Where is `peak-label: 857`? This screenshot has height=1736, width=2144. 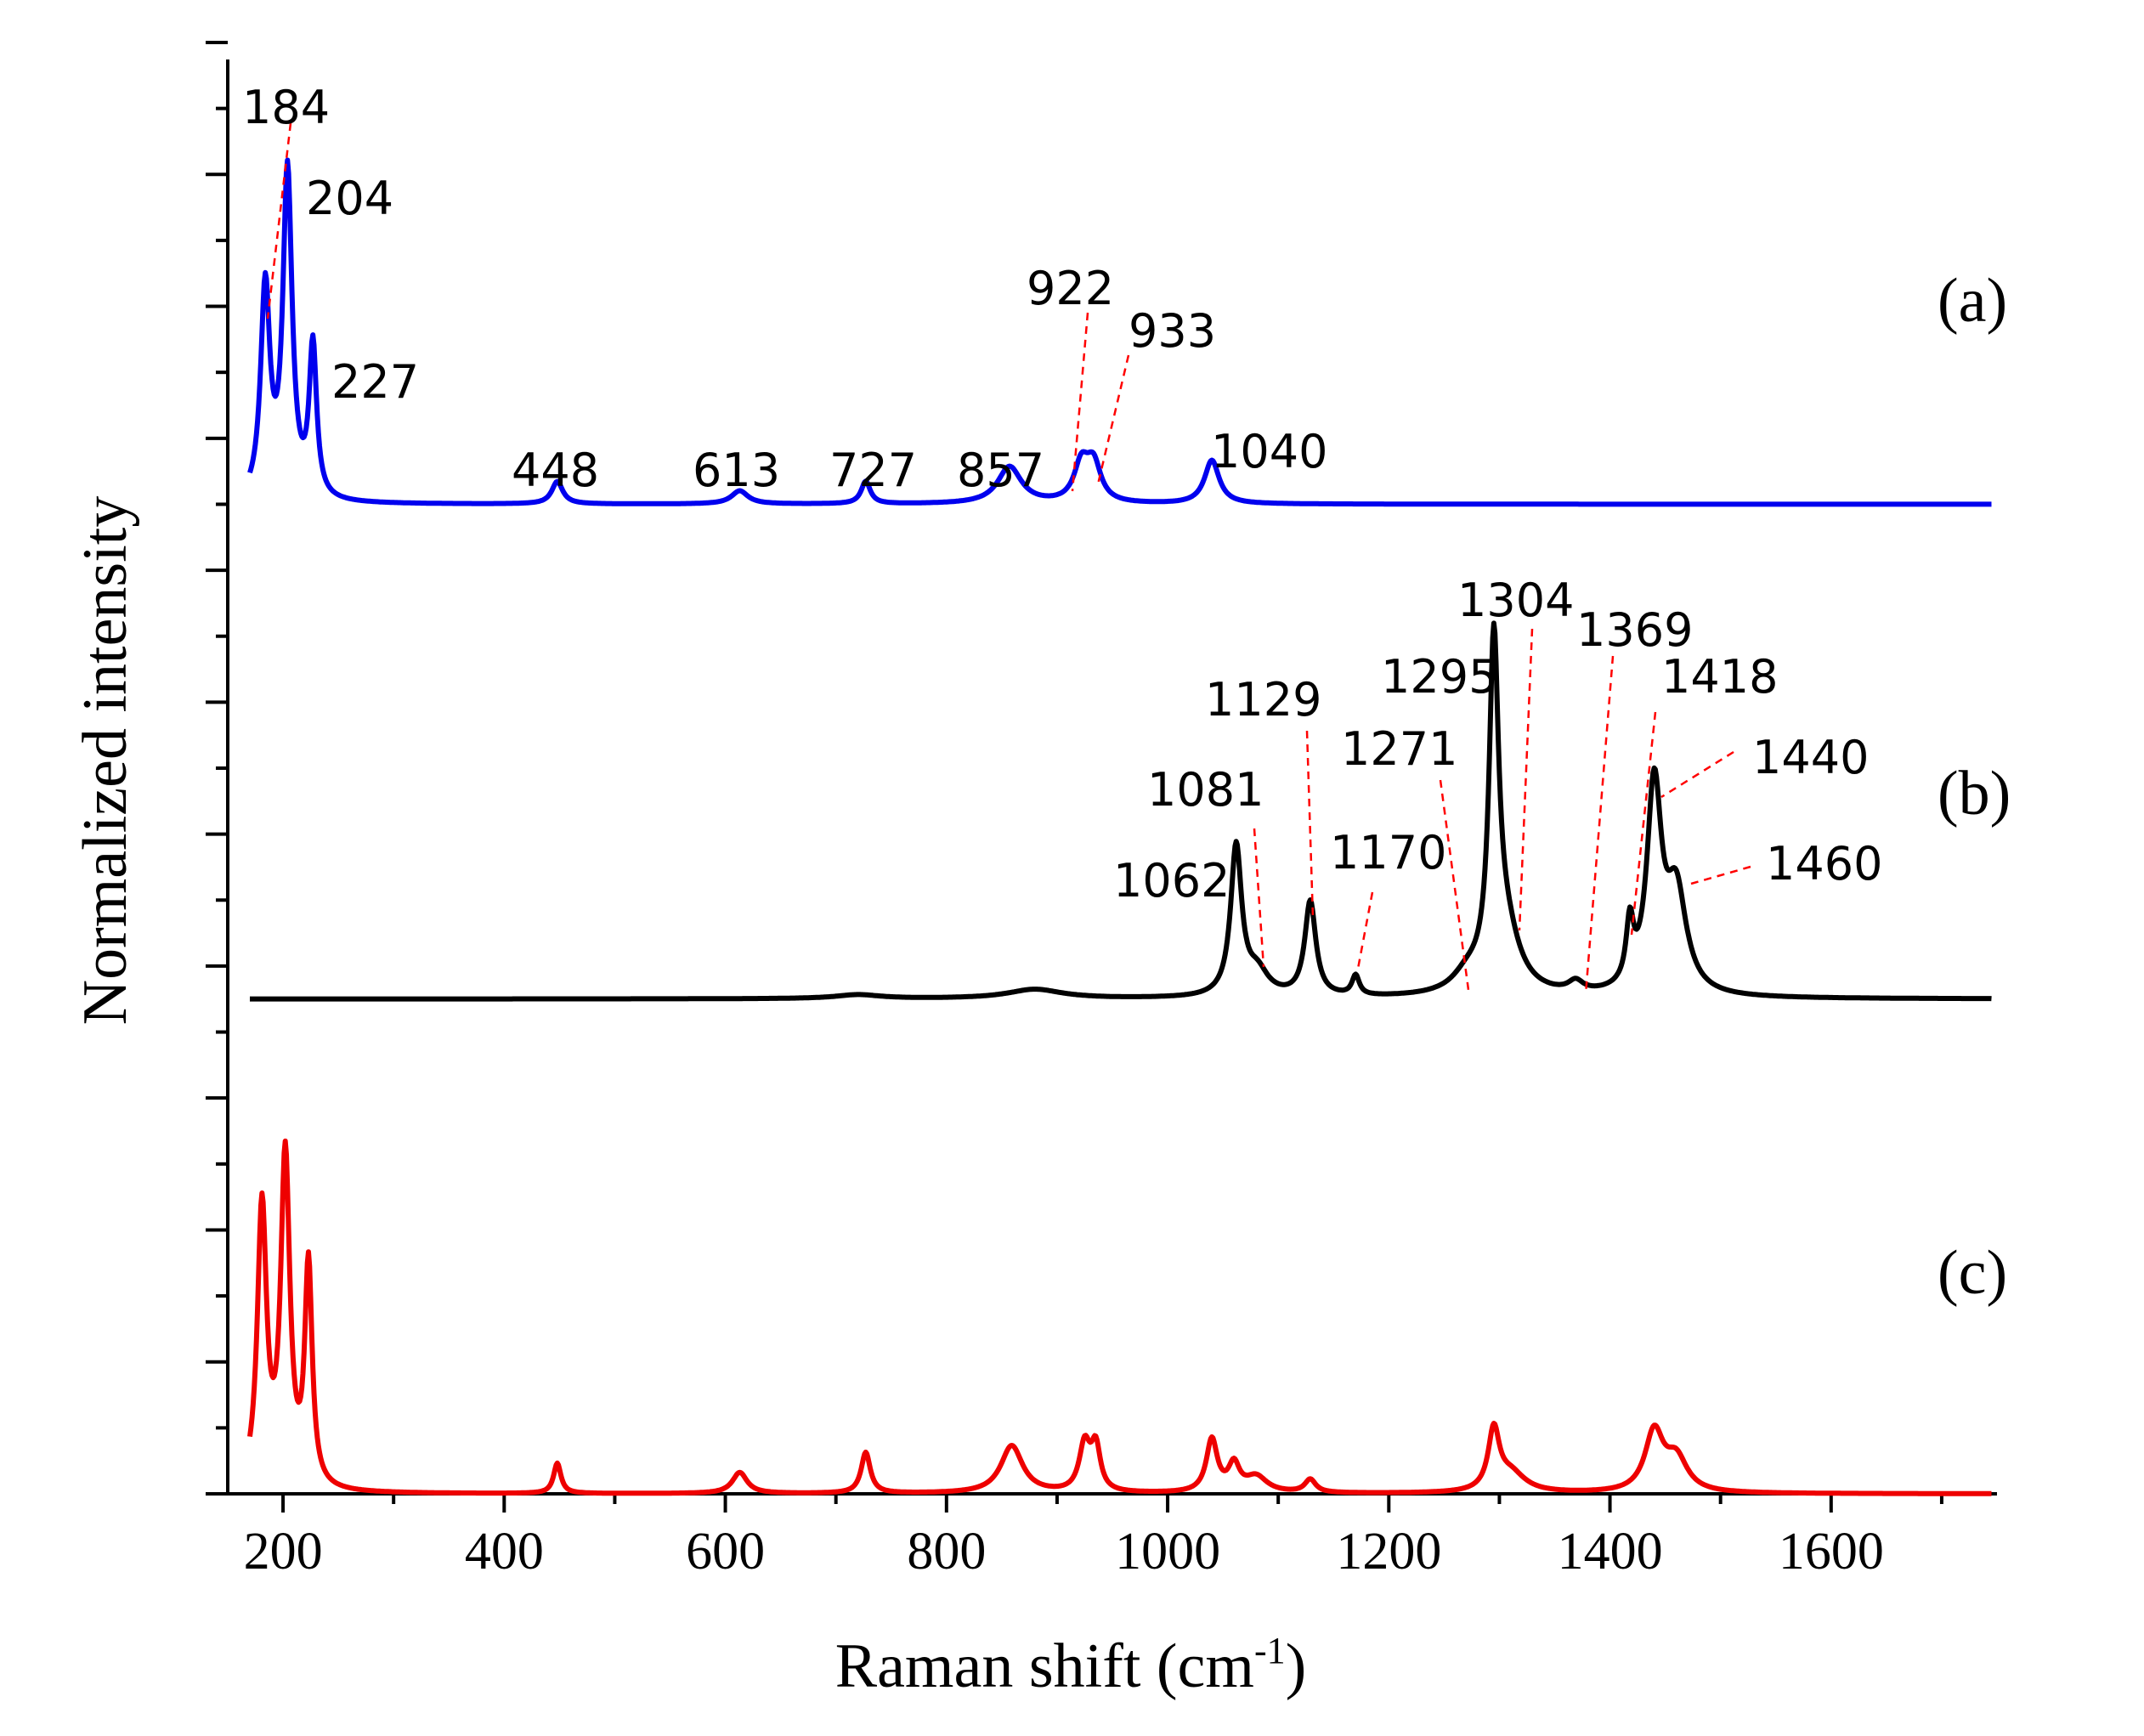 peak-label: 857 is located at coordinates (1000, 471).